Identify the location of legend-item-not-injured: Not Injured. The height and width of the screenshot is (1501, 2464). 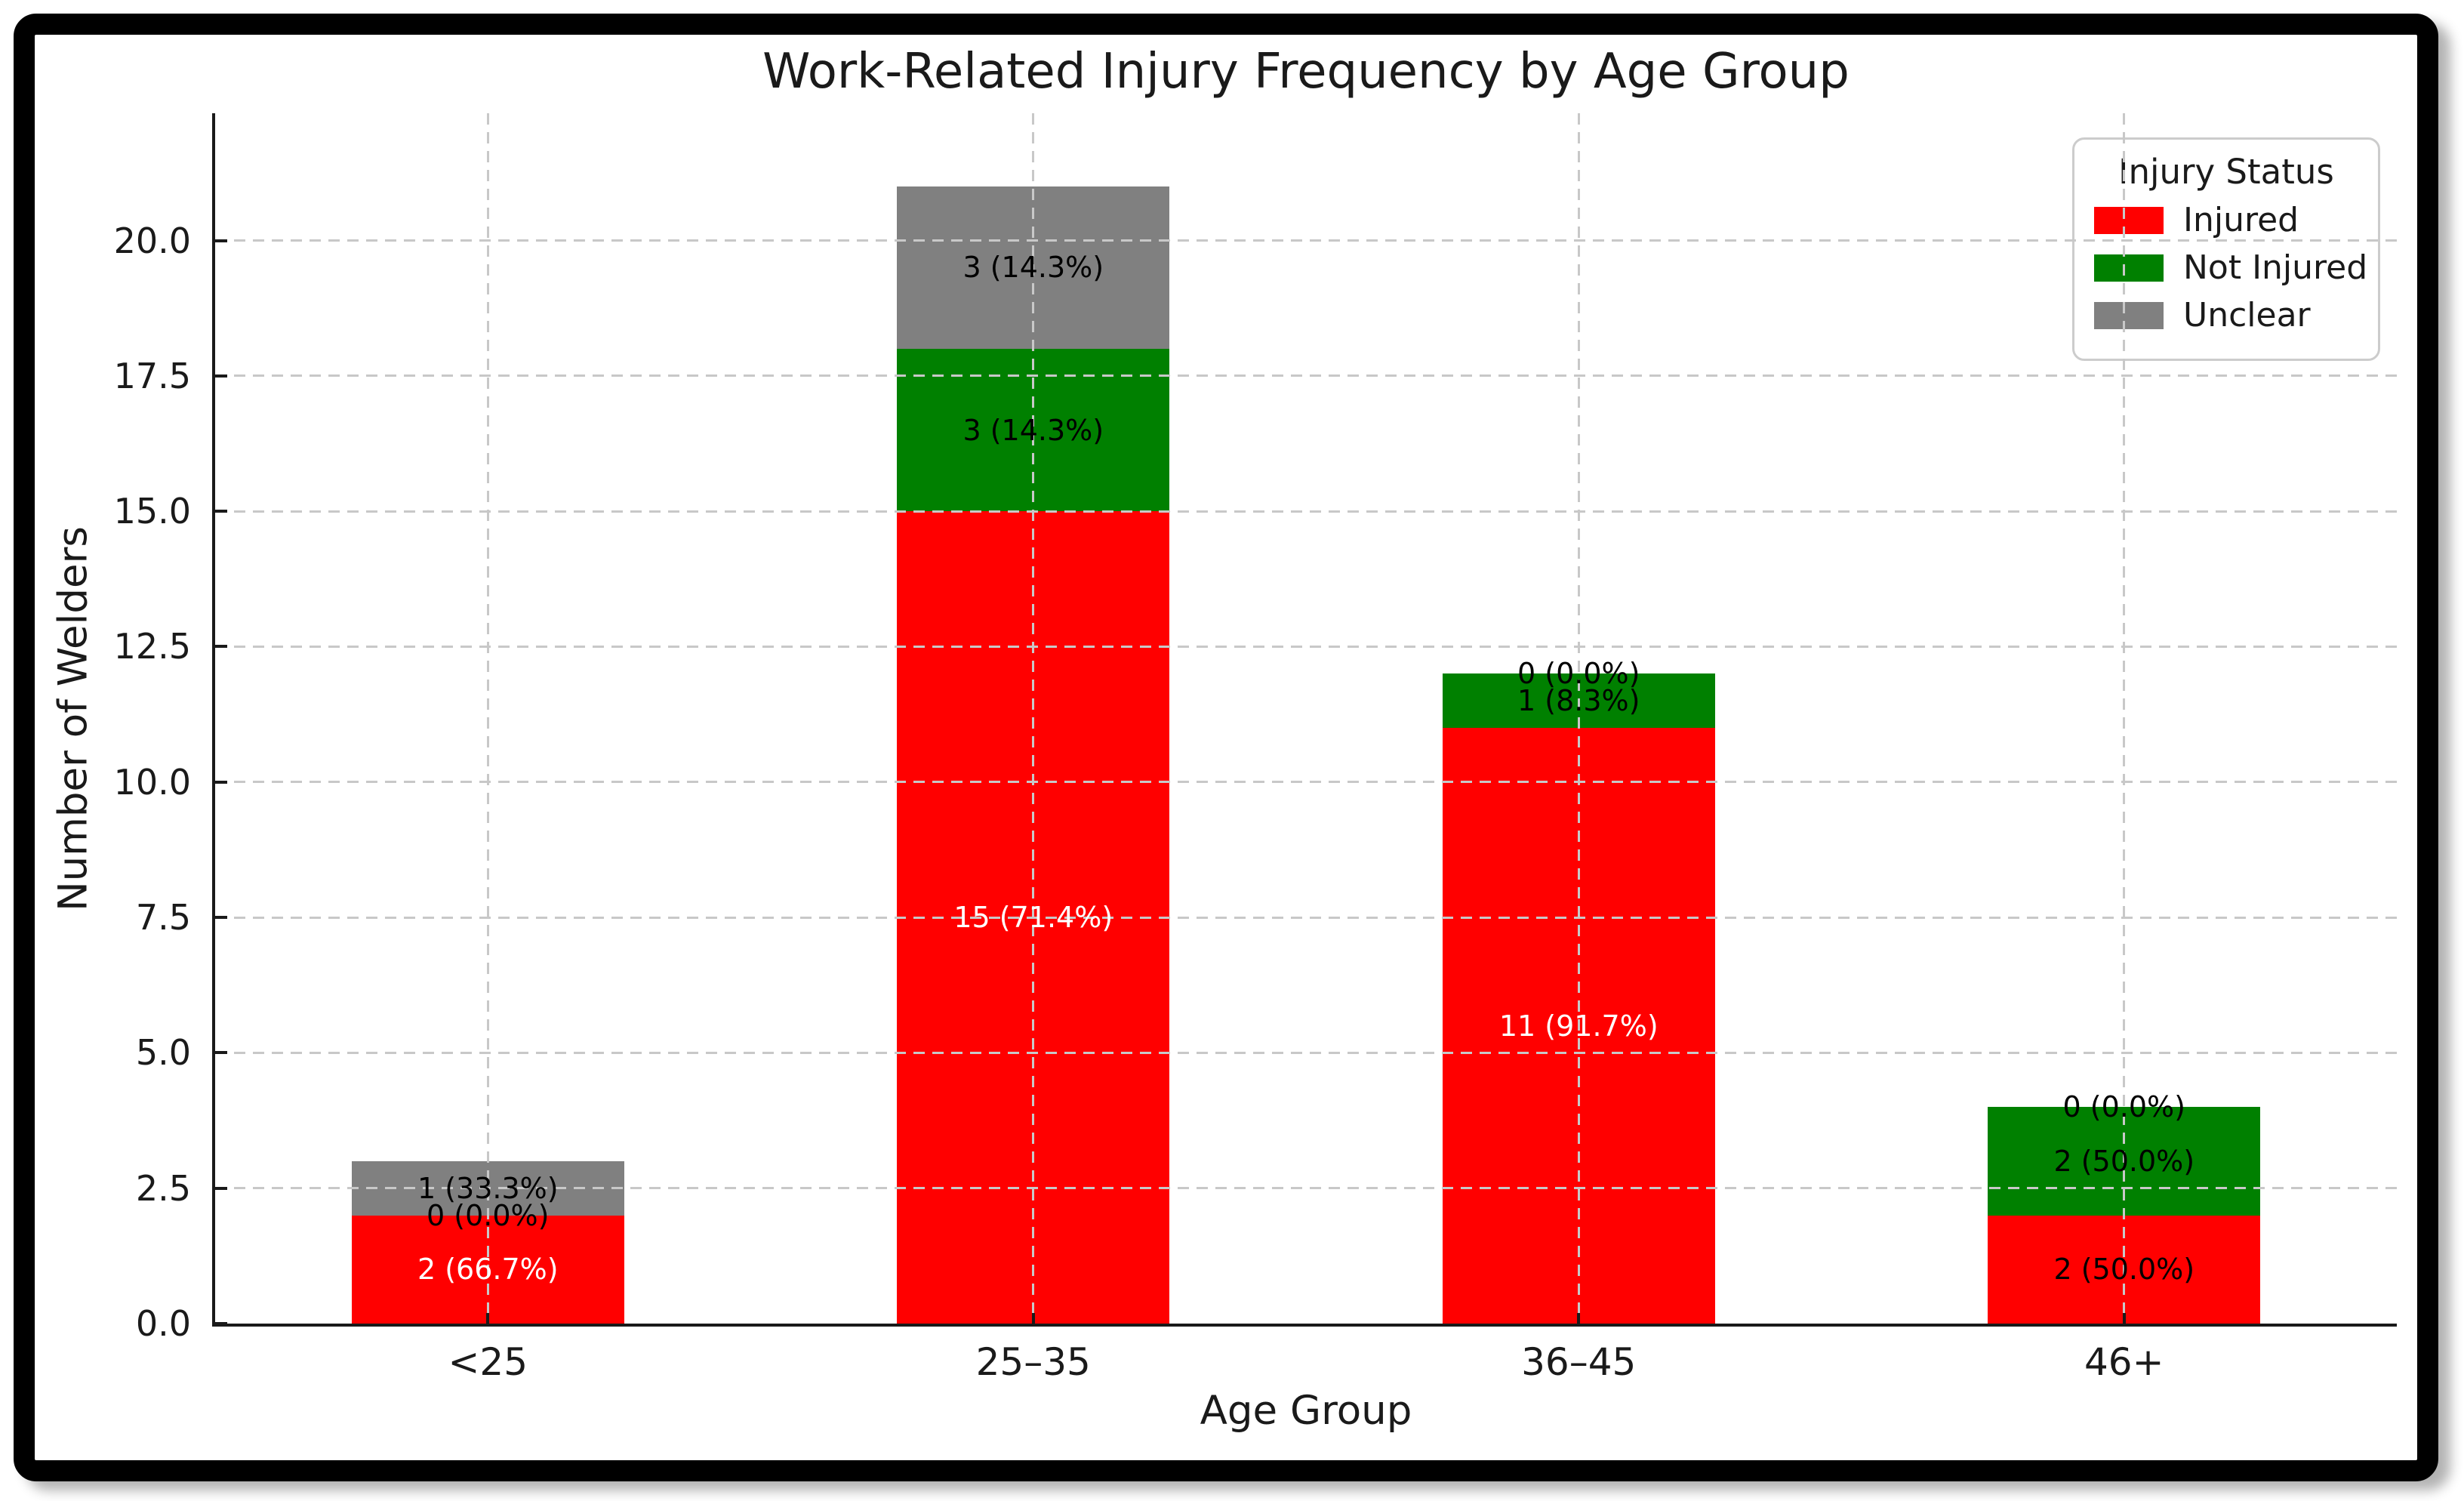
(2230, 267).